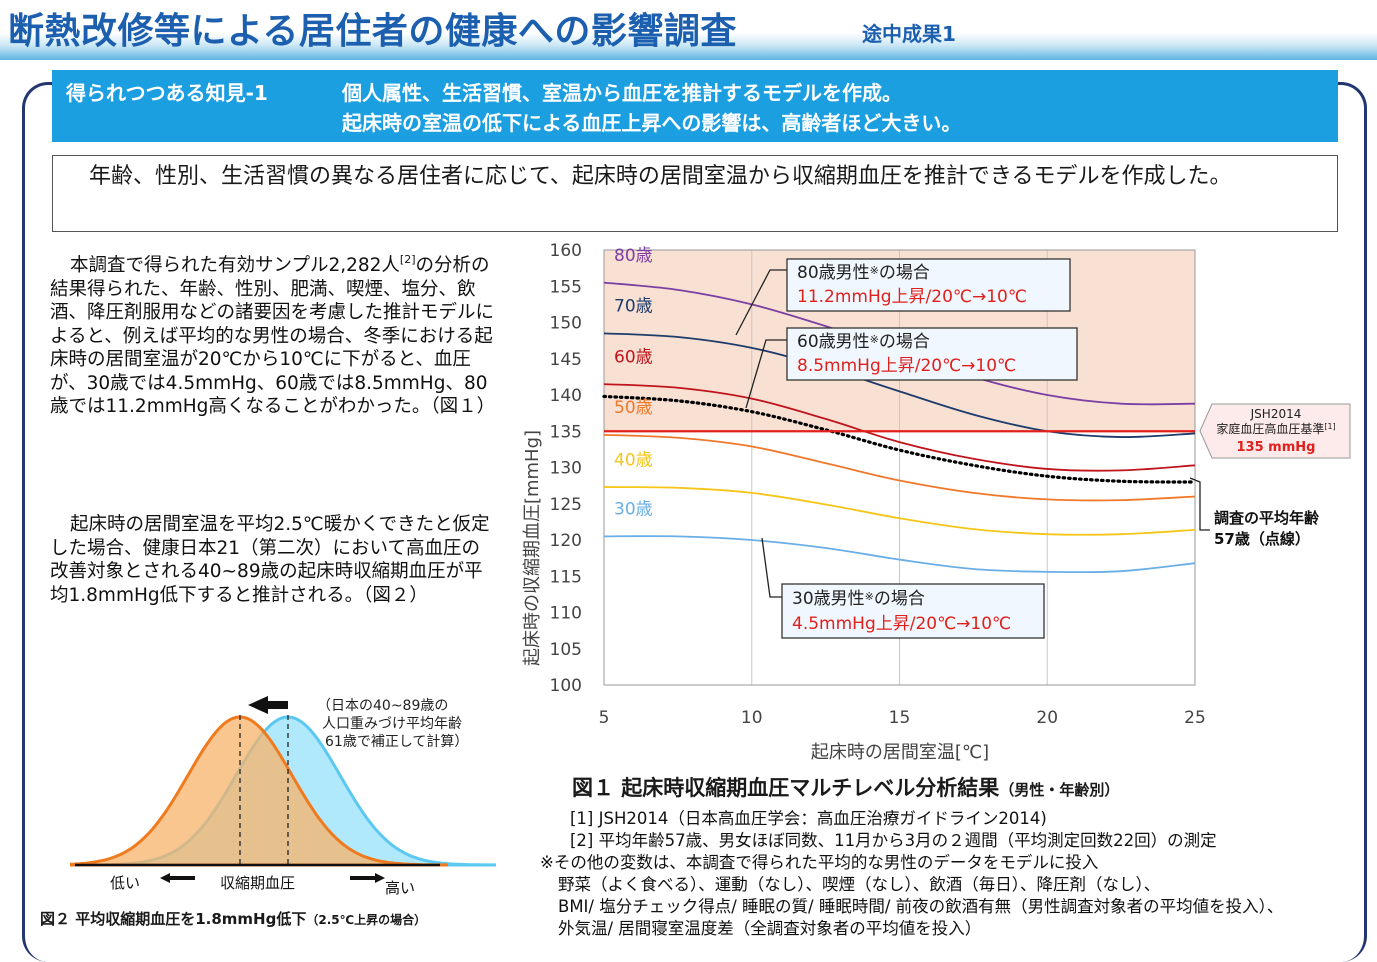 The image size is (1377, 962). I want to click on callout-30-title: 30歳男性※の場合, so click(858, 599).